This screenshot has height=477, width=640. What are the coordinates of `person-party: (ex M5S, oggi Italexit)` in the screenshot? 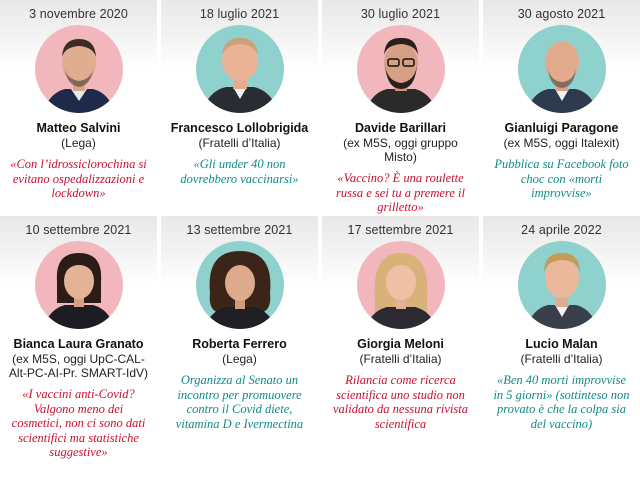 It's located at (561, 143).